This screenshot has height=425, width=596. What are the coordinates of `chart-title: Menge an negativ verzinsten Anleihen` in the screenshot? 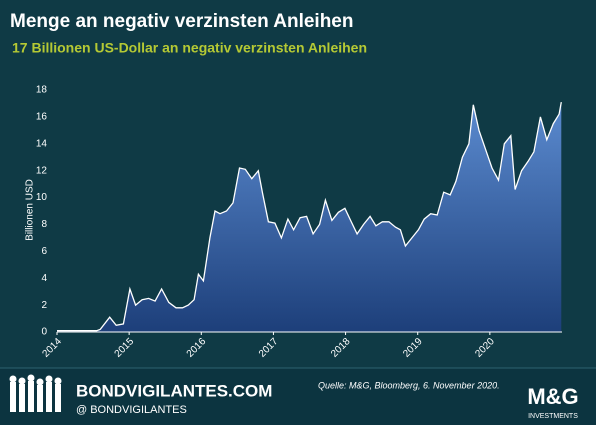 It's located at (181, 21).